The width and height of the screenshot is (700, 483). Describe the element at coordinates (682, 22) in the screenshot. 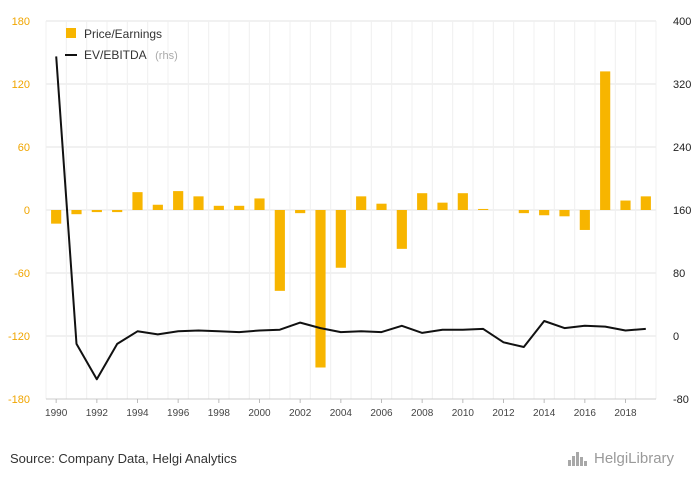

I see `right-tick-label: 400` at that location.